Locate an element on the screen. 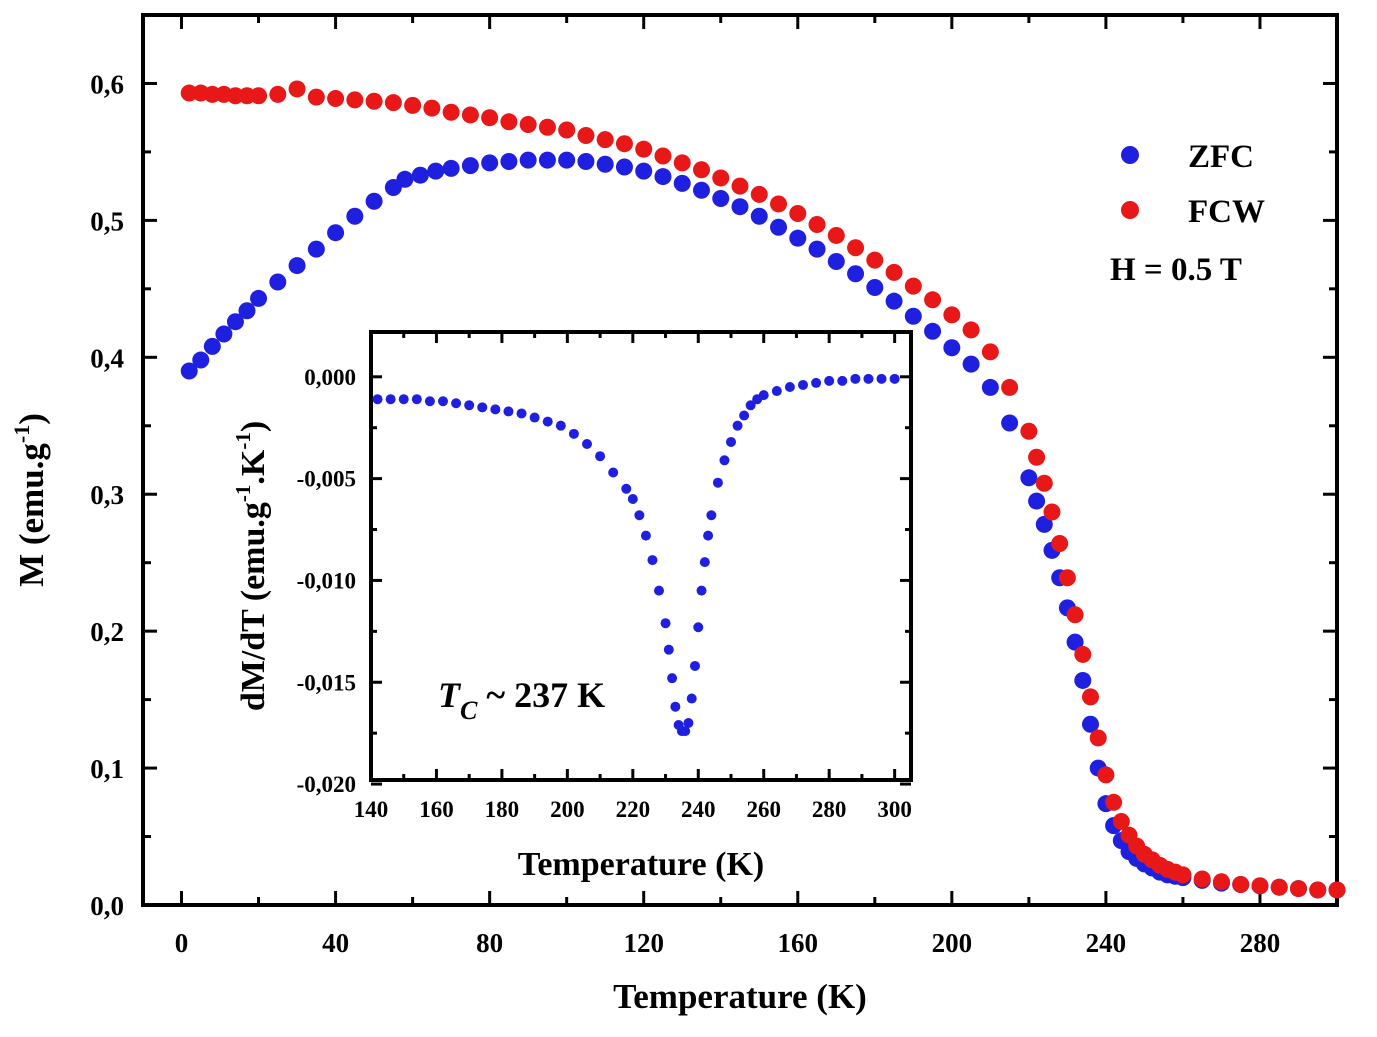 This screenshot has height=1037, width=1377. inset-y-title-pre: dM/dT (emu.g is located at coordinates (253, 606).